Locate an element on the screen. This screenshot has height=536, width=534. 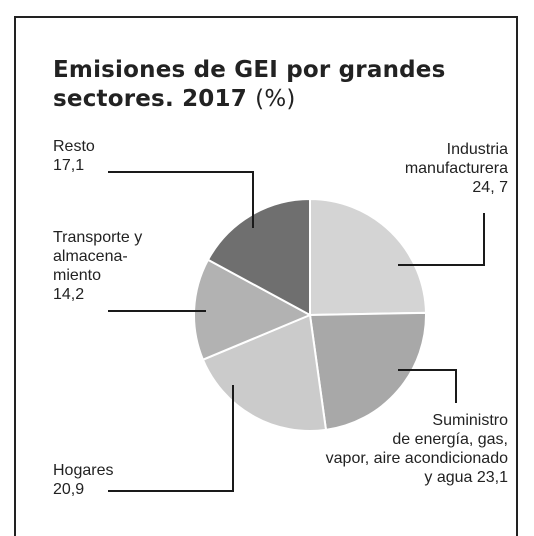
label-transporte-line-3: miento is located at coordinates (77, 275).